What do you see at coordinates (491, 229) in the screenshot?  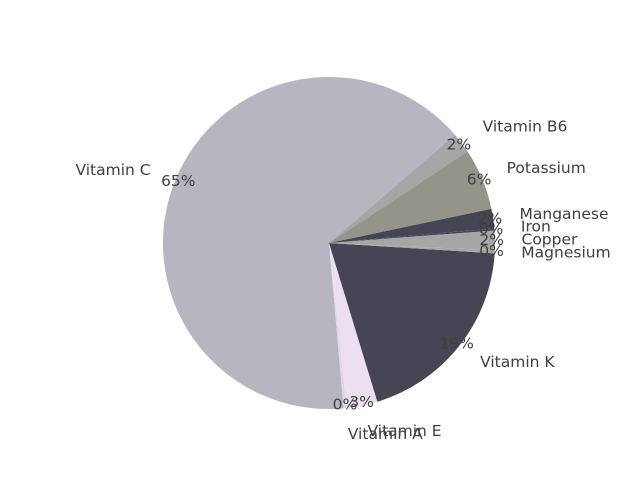 I see `pct-label-iron: 0%` at bounding box center [491, 229].